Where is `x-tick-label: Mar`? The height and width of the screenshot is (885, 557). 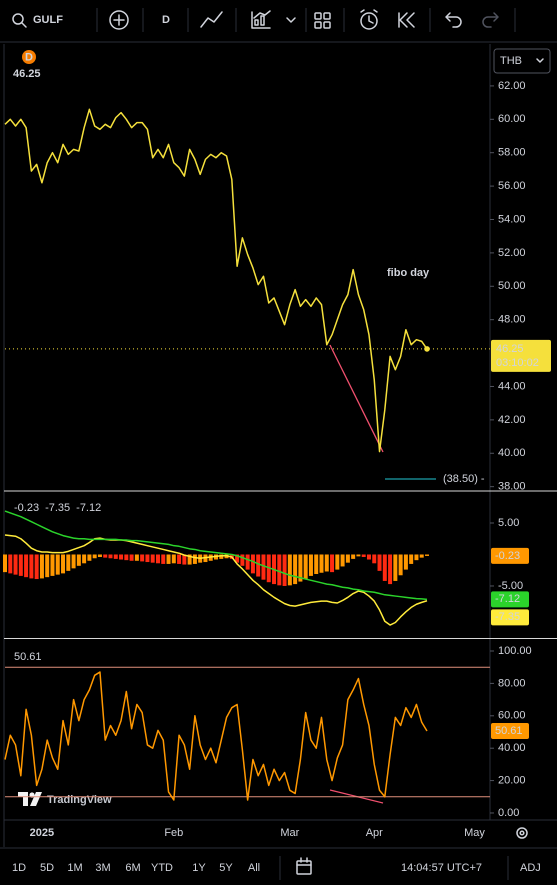
x-tick-label: Mar is located at coordinates (289, 833).